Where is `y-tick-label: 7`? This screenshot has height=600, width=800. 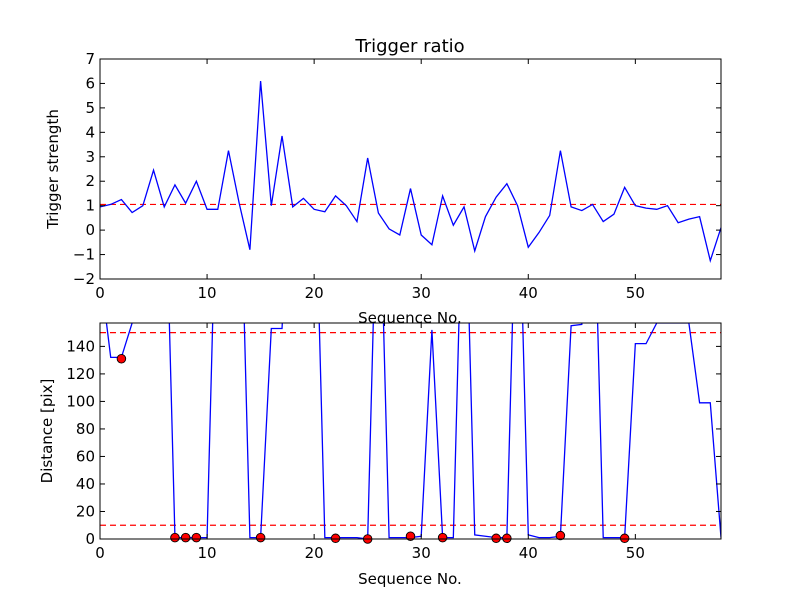
y-tick-label: 7 is located at coordinates (90, 59).